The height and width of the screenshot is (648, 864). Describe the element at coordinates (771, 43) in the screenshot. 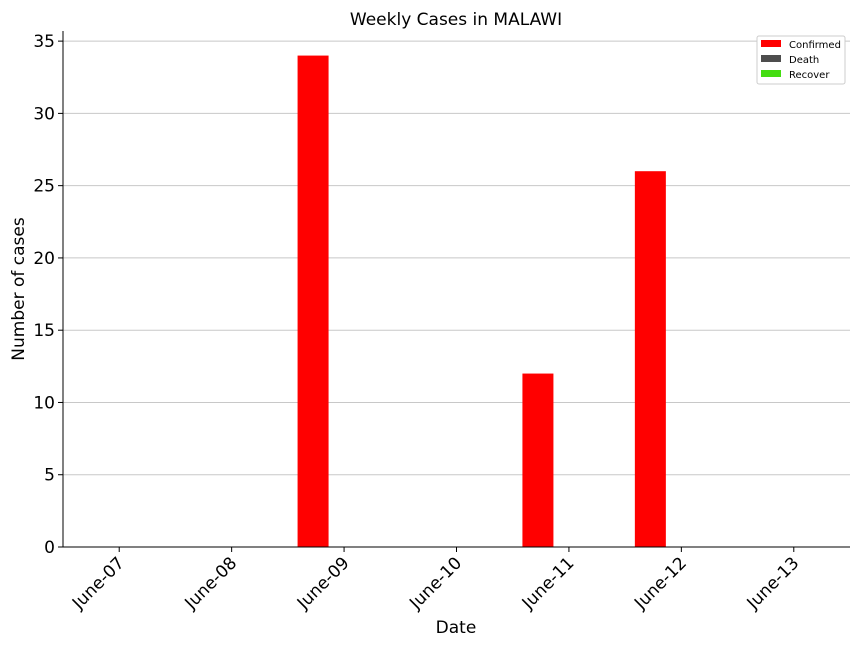

I see `legend-swatch-confirmed` at that location.